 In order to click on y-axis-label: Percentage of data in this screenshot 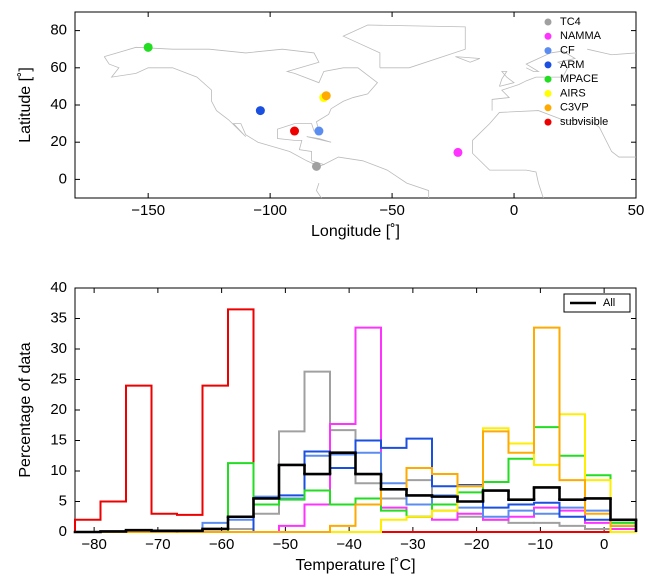, I will do `click(25, 409)`.